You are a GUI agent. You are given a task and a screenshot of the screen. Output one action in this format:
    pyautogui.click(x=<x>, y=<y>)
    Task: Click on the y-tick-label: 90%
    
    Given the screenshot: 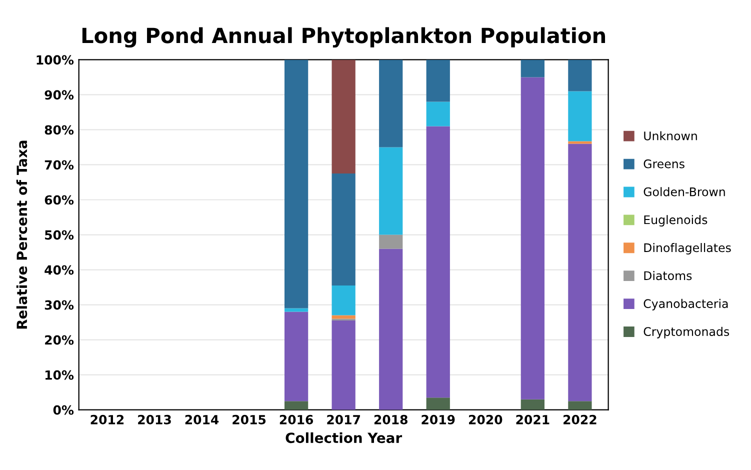 What is the action you would take?
    pyautogui.click(x=59, y=95)
    